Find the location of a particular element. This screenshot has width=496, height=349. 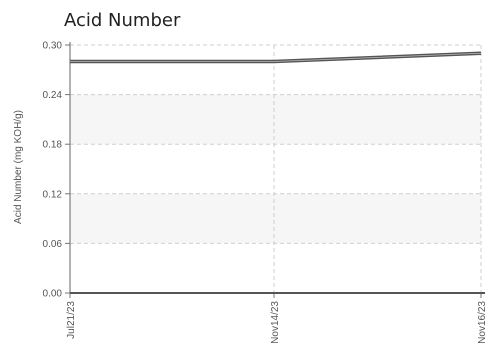

y-tick-label-1: 0.24 is located at coordinates (53, 95).